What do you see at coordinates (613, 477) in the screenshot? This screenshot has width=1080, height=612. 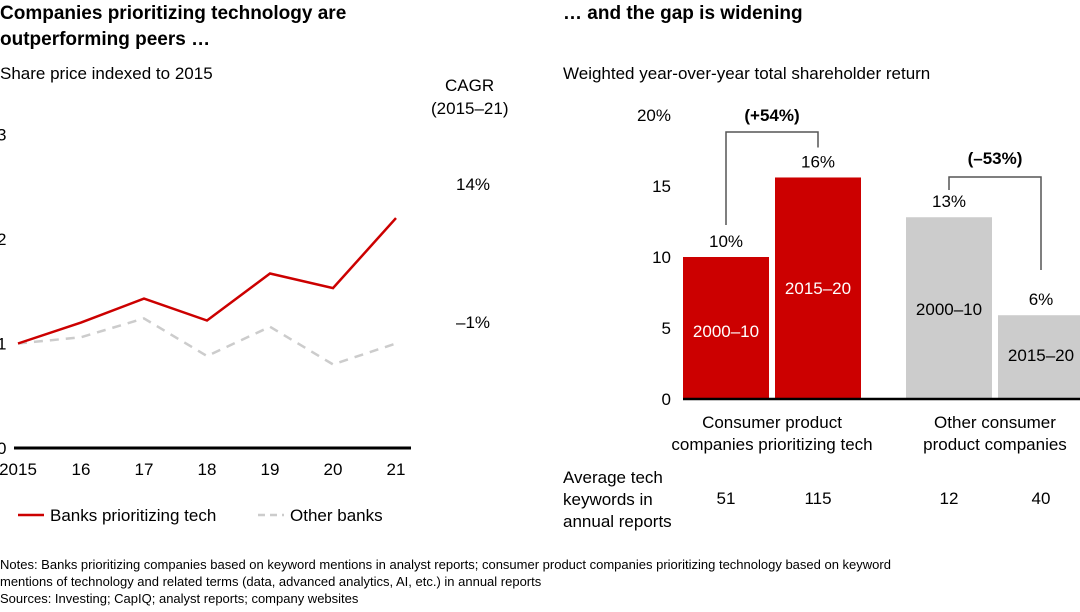 I see `keywords-label-line1: Average tech` at bounding box center [613, 477].